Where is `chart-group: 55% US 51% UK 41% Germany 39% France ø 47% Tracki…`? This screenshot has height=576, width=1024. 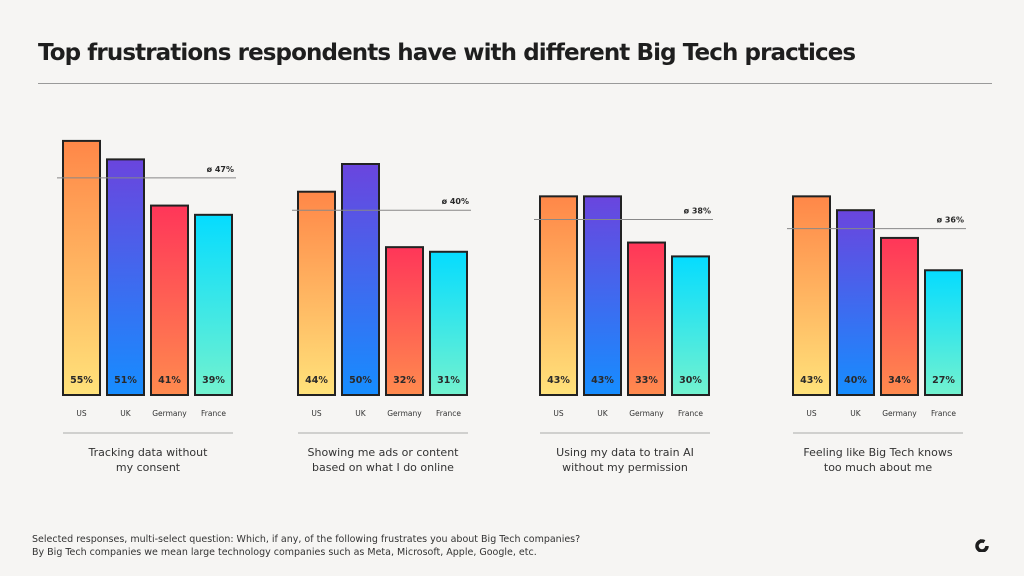
chart-group: 55% US 51% UK 41% Germany 39% France ø 47% Tracki… is located at coordinates (146, 306).